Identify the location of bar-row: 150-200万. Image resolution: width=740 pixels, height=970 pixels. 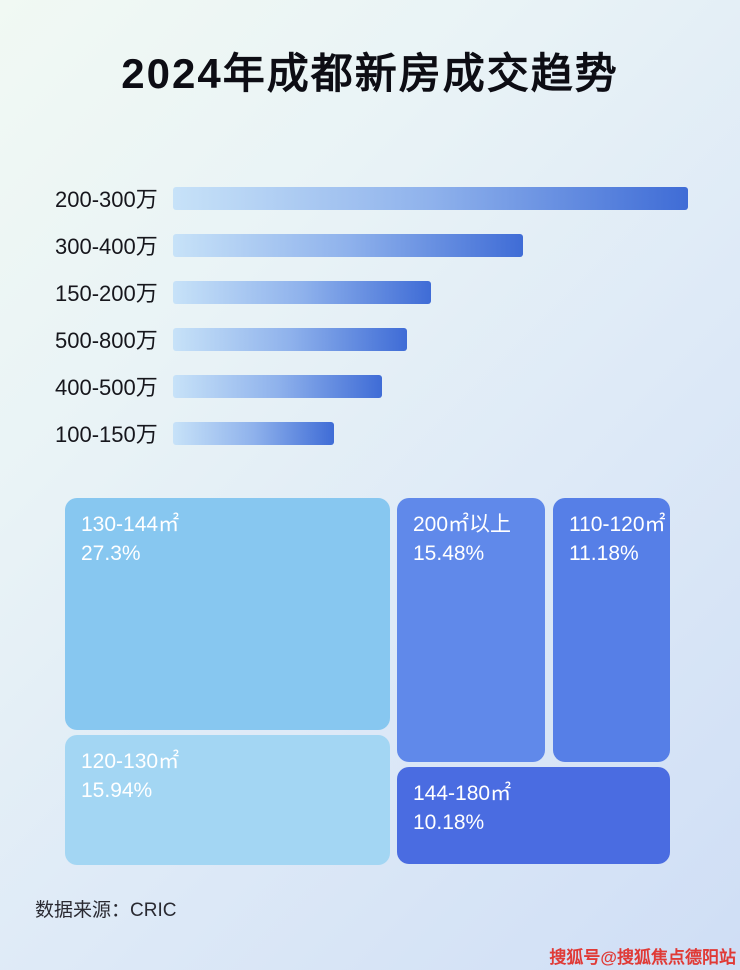
(371, 293).